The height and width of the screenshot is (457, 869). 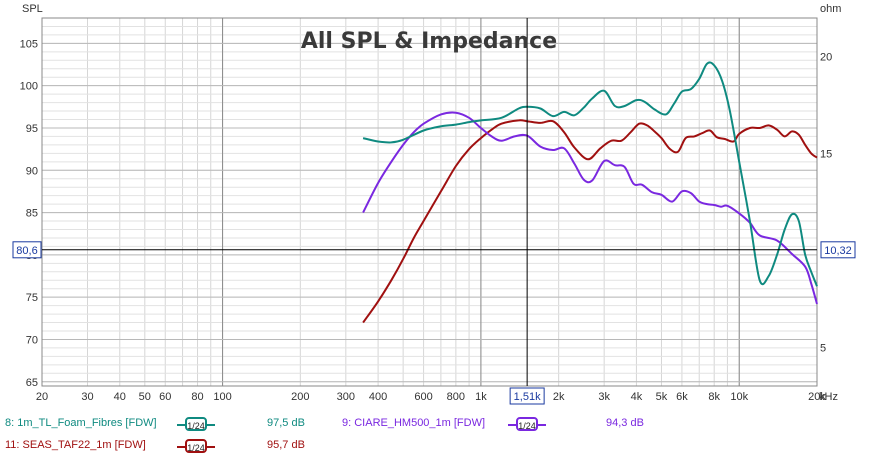 What do you see at coordinates (29, 44) in the screenshot?
I see `y-tick-label: 105` at bounding box center [29, 44].